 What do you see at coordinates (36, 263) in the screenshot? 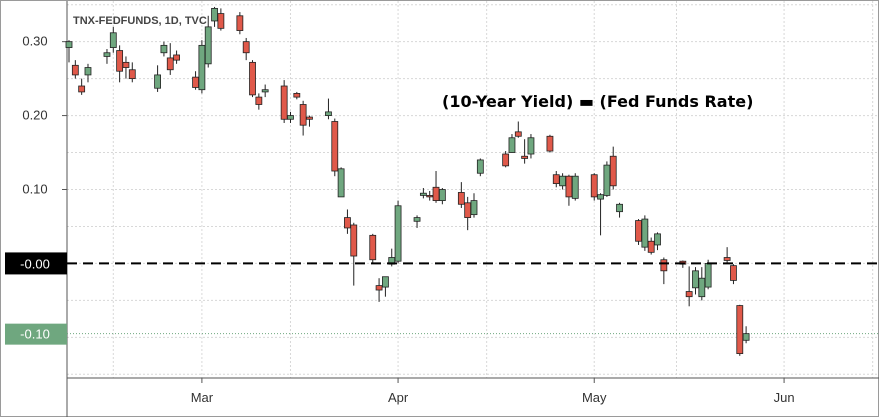
I see `zero-tag-box` at bounding box center [36, 263].